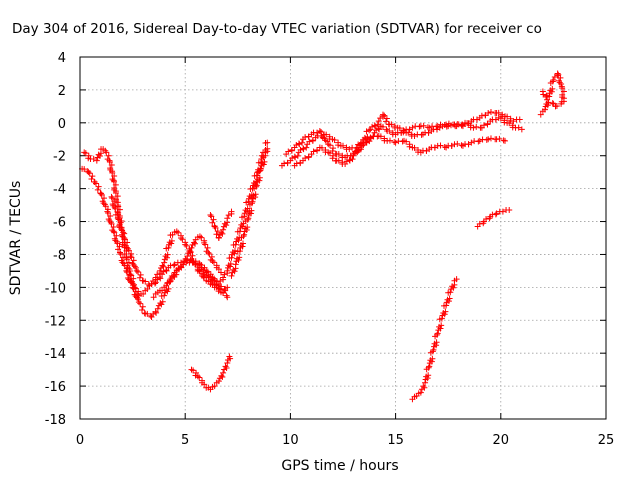 Image resolution: width=640 pixels, height=480 pixels. I want to click on y-tick-label: -16, so click(55, 387).